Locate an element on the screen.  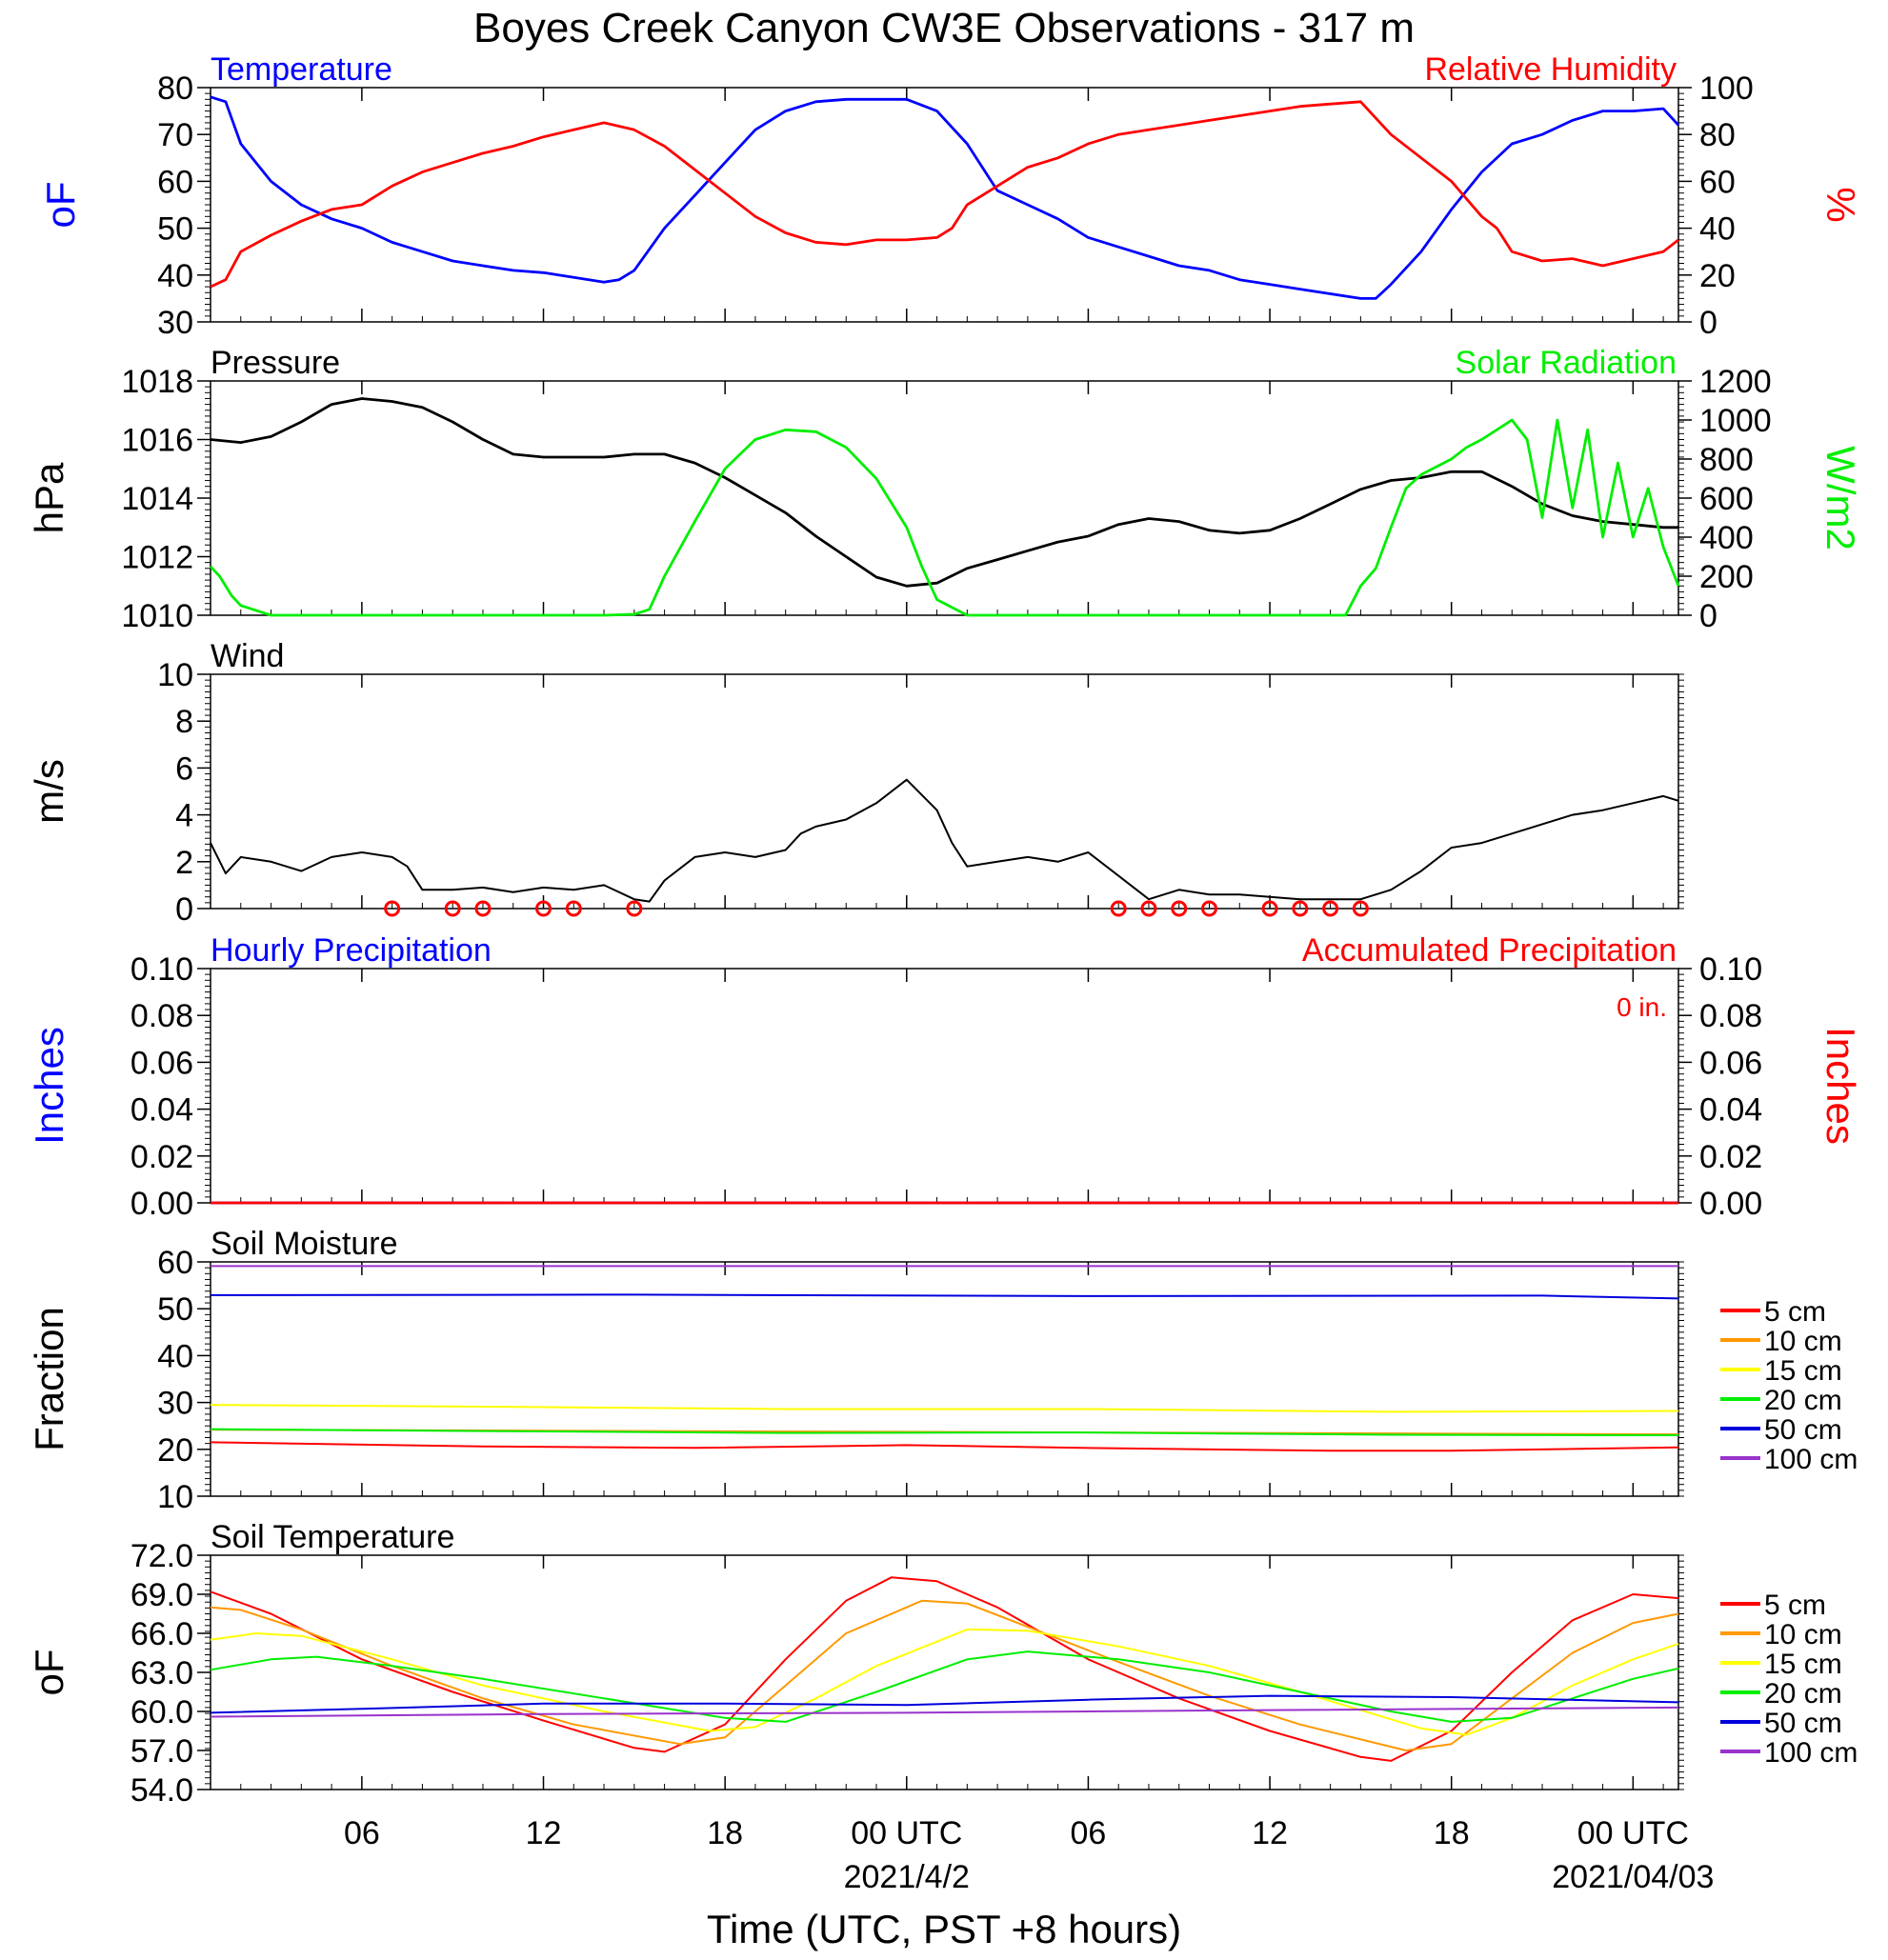
y-tick-label-right: 40 is located at coordinates (1717, 229).